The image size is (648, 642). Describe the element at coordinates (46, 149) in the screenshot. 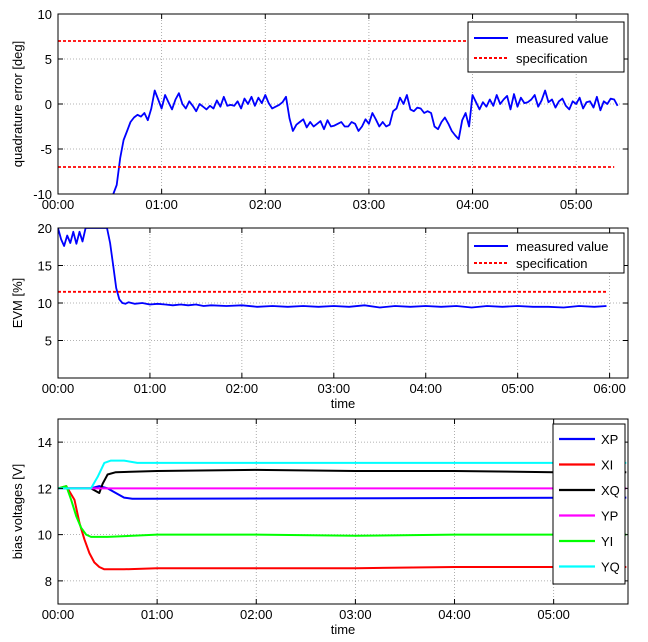

I see `y-tick-label: -5` at that location.